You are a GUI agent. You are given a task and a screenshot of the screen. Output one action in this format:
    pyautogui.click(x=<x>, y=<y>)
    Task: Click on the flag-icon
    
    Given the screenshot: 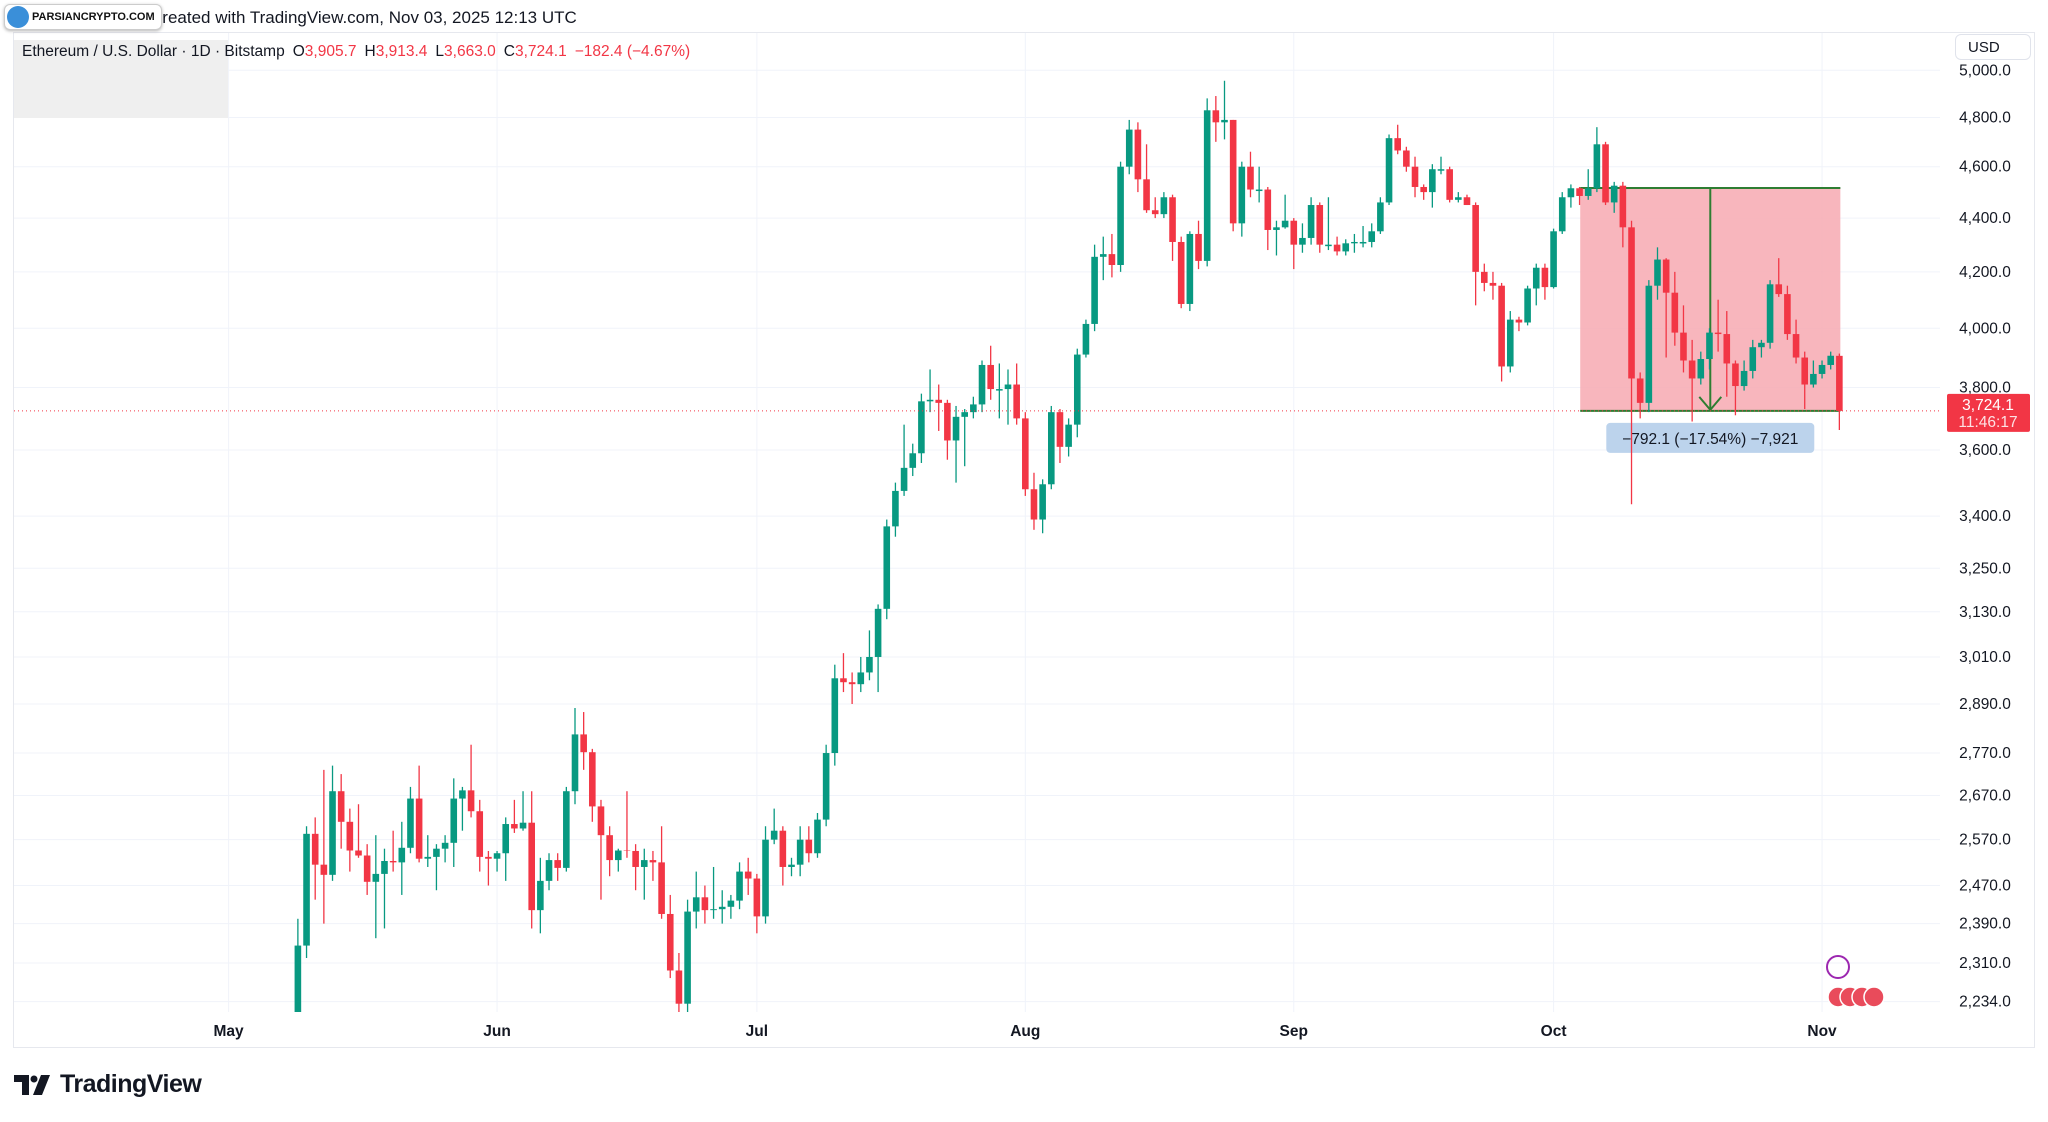 What is the action you would take?
    pyautogui.click(x=1874, y=997)
    